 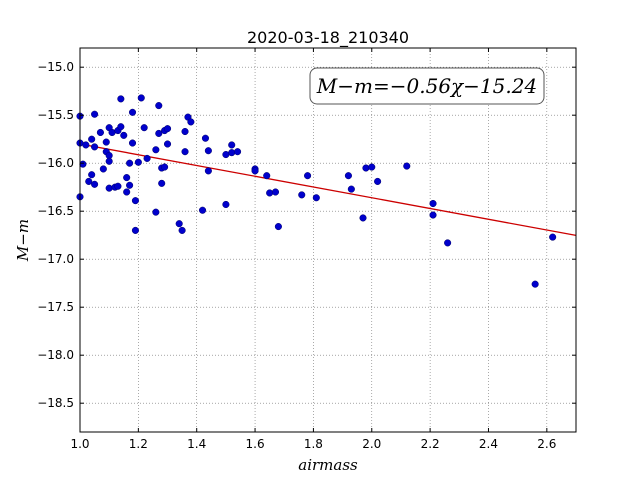 What do you see at coordinates (313, 444) in the screenshot?
I see `x-tick-label: 1.8` at bounding box center [313, 444].